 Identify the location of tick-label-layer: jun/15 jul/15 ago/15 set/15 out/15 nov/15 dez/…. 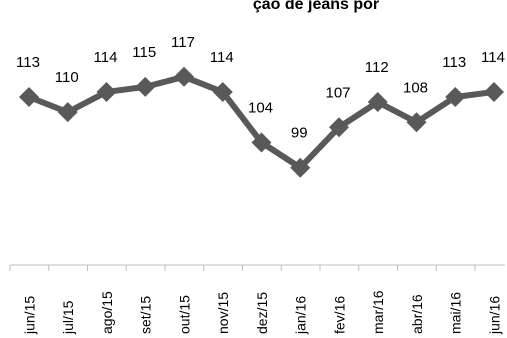
(261, 312).